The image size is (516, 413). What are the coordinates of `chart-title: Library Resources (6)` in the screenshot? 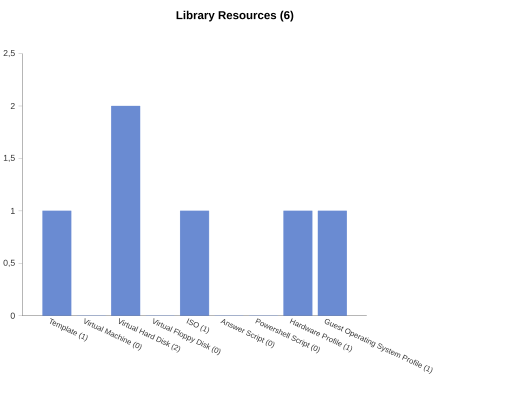 It's located at (235, 16).